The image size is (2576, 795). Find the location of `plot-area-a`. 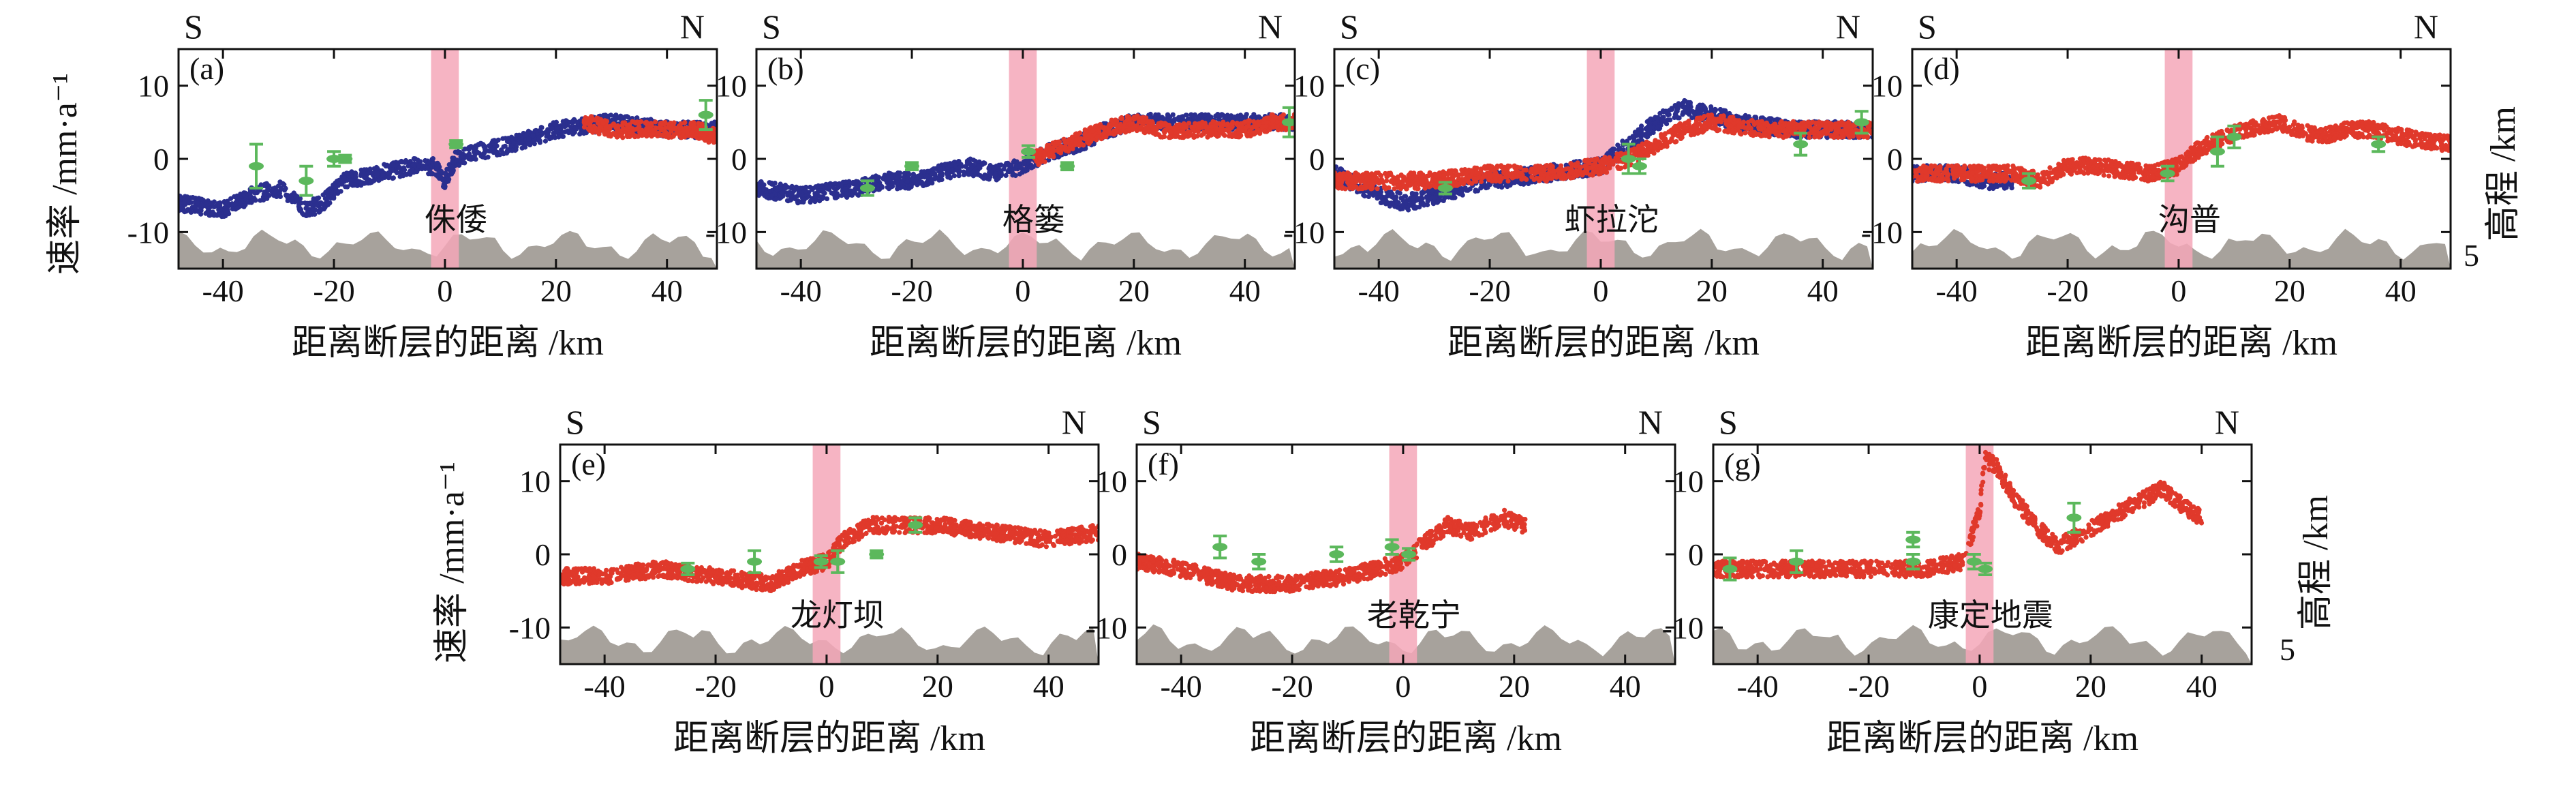

plot-area-a is located at coordinates (448, 159).